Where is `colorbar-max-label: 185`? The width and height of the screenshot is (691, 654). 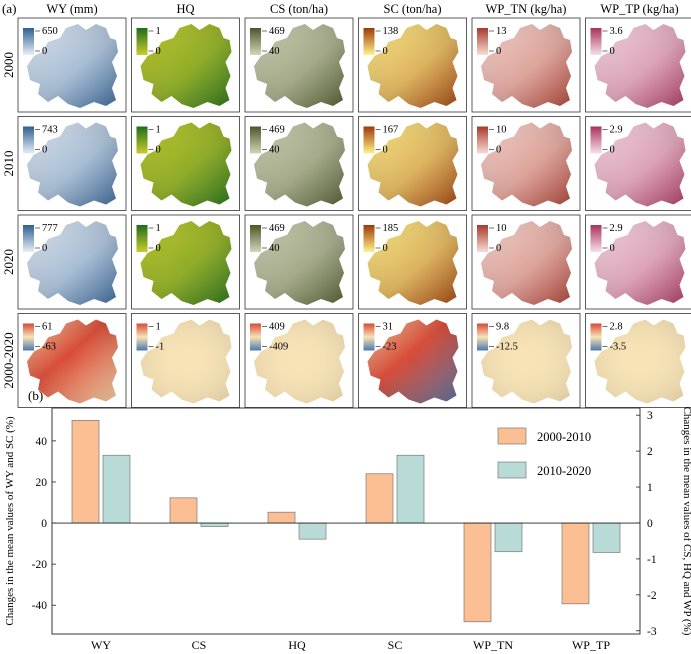 colorbar-max-label: 185 is located at coordinates (391, 228).